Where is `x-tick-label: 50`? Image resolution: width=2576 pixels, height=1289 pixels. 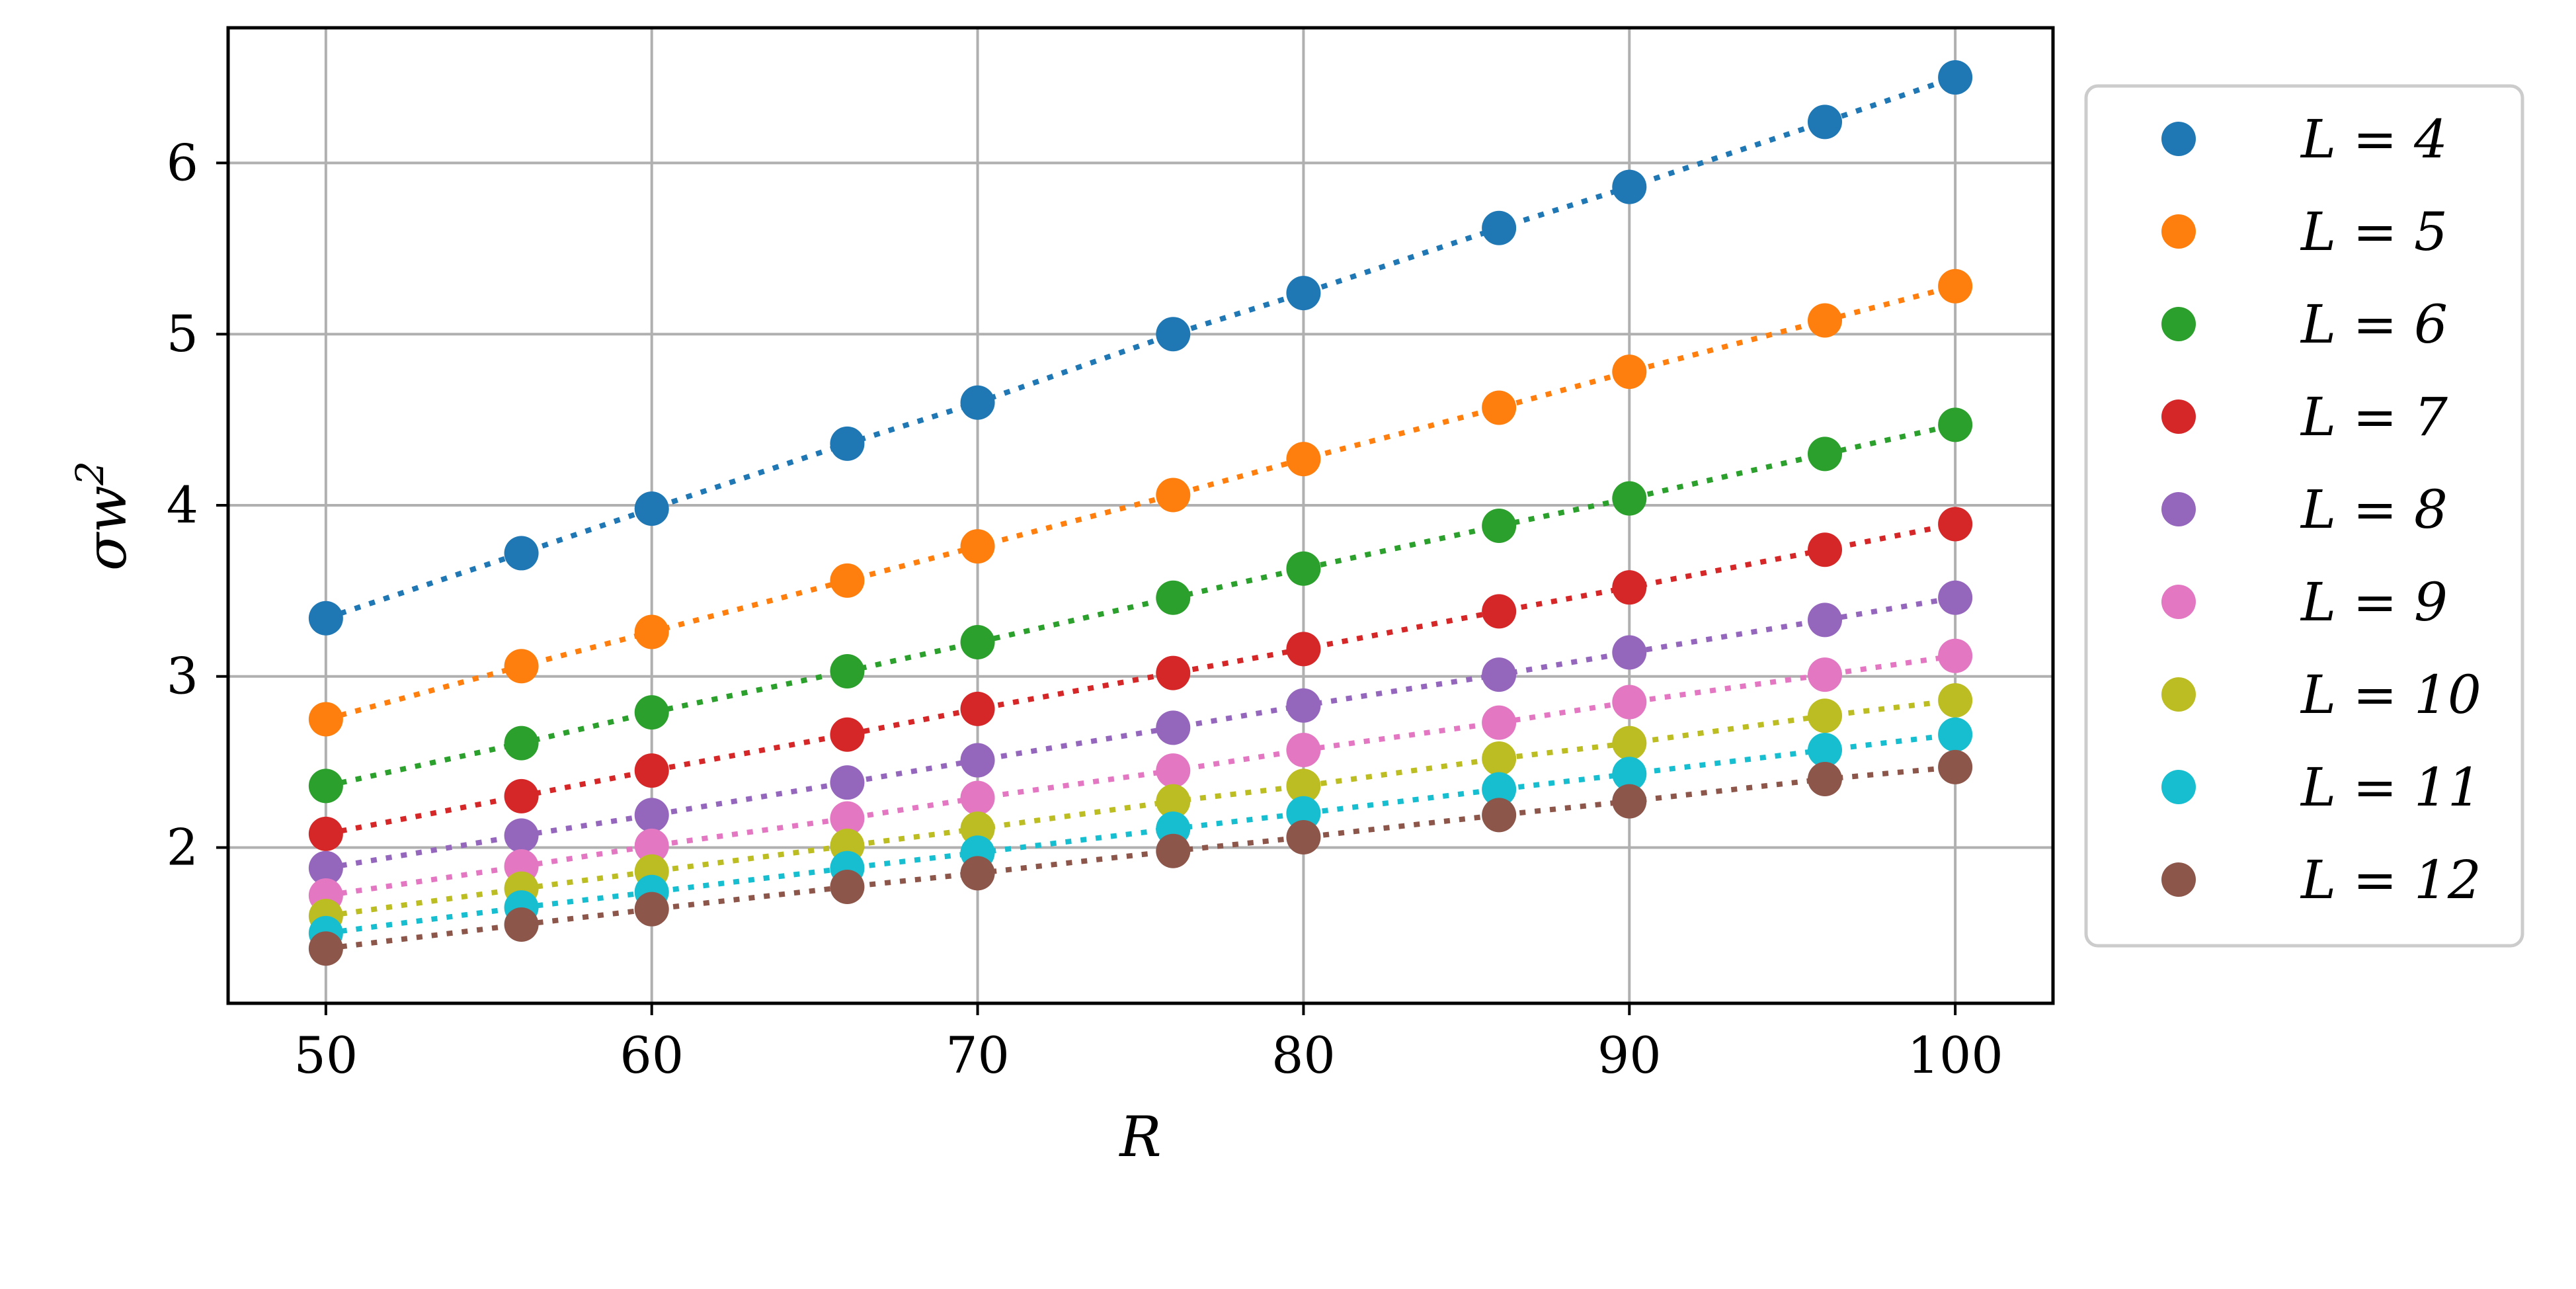
x-tick-label: 50 is located at coordinates (326, 1055).